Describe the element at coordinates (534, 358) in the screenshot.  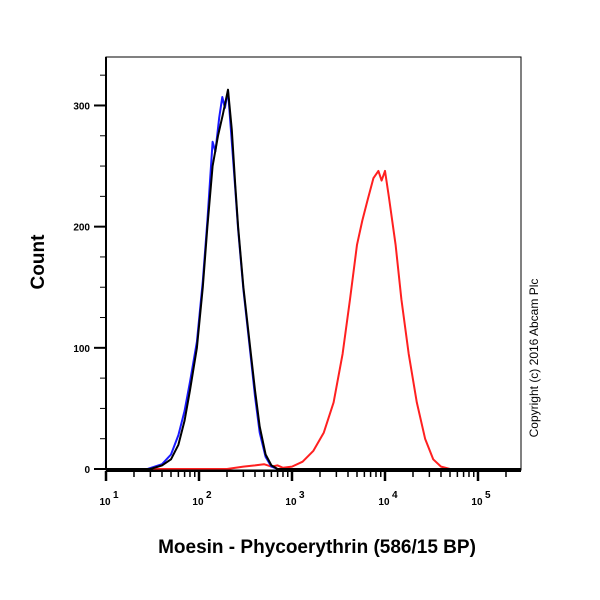
I see `copyright-annotation: Copyright (c) 2016 Abcam Plc` at that location.